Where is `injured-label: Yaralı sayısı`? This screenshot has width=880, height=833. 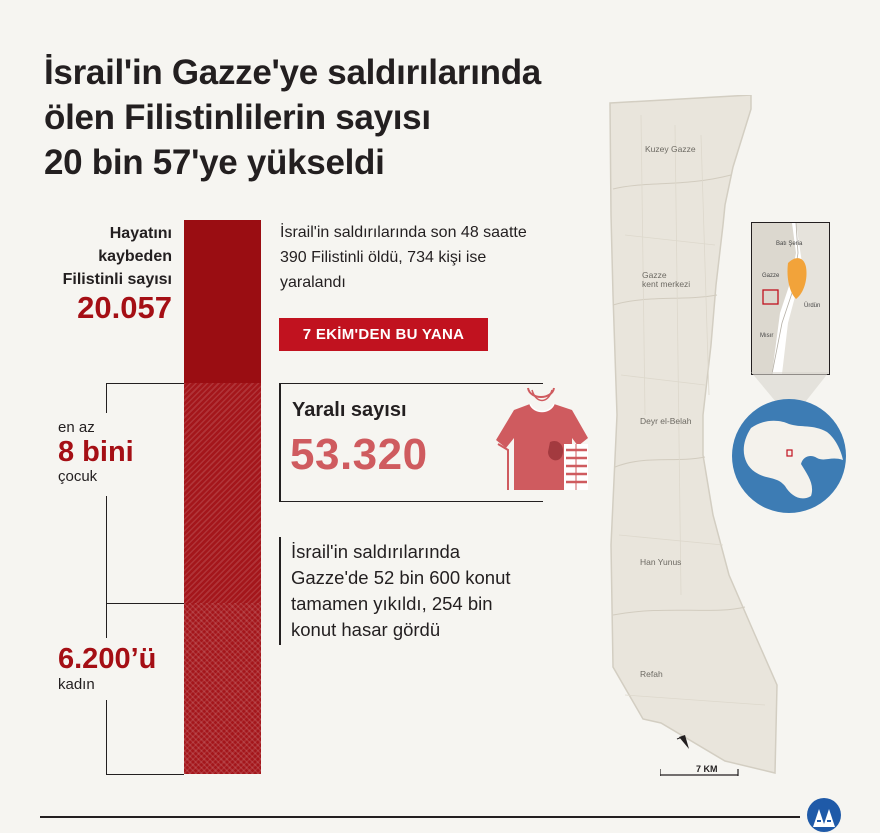
injured-label: Yaralı sayısı is located at coordinates (349, 410).